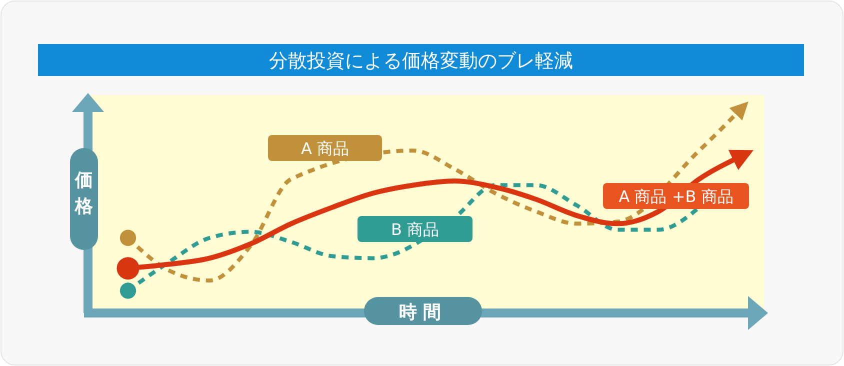  Describe the element at coordinates (421, 61) in the screenshot. I see `chart-title: 分散投資による価格変動のブレ軽減` at that location.